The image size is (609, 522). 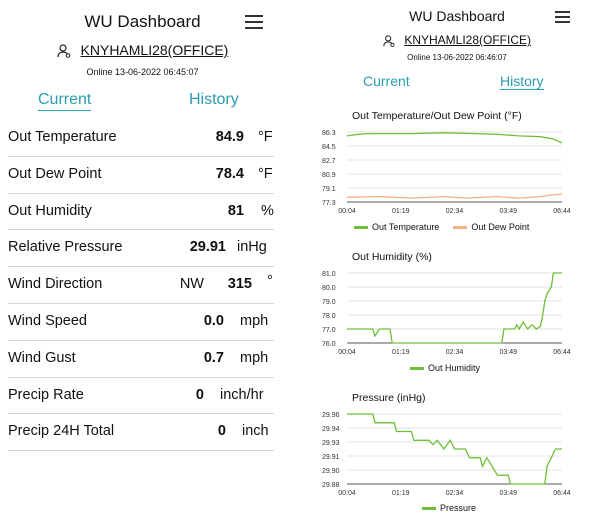 What do you see at coordinates (329, 274) in the screenshot?
I see `y-tick-label: 81.0` at bounding box center [329, 274].